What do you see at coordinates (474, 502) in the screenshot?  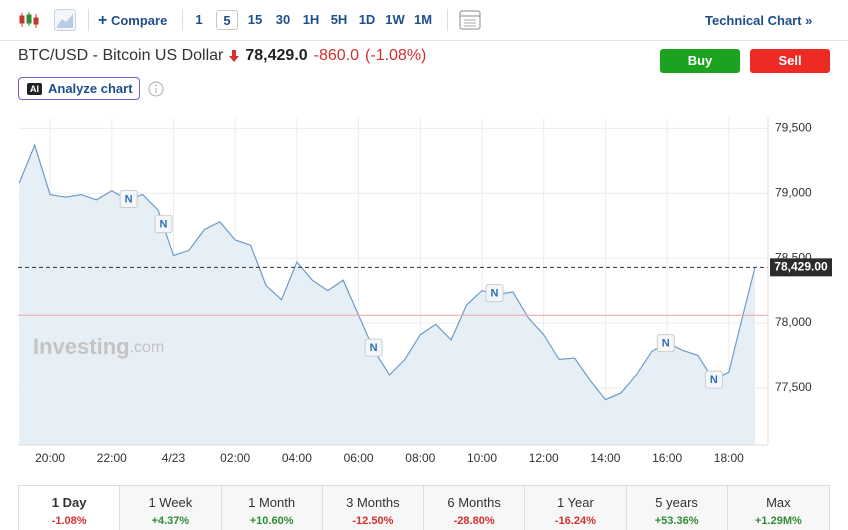 I see `period-label: 6 Months` at bounding box center [474, 502].